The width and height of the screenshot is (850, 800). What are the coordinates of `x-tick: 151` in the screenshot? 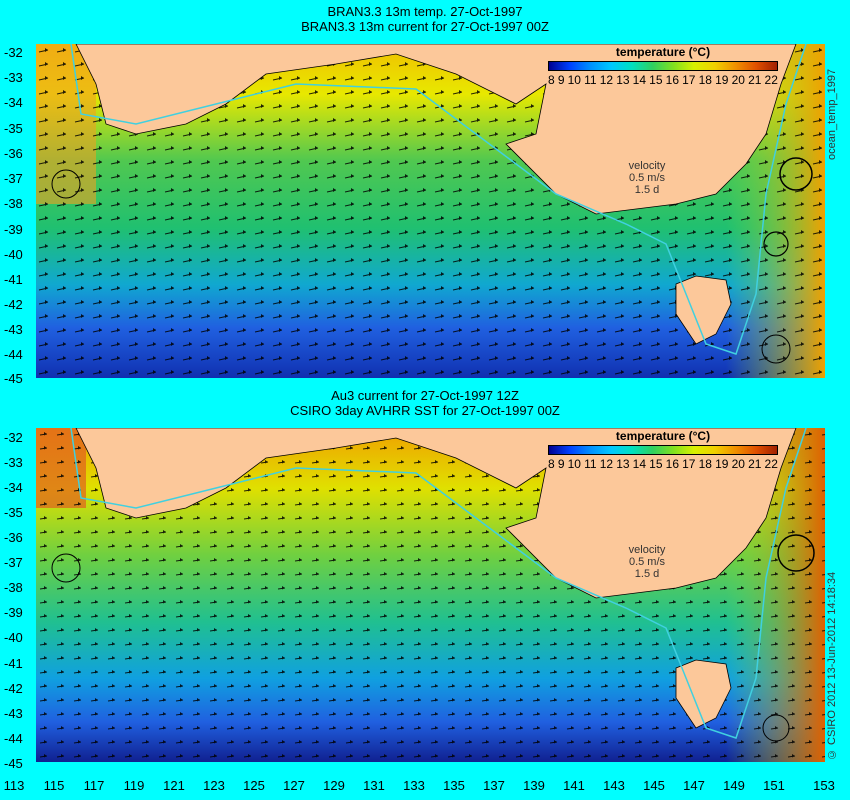 It's located at (774, 785).